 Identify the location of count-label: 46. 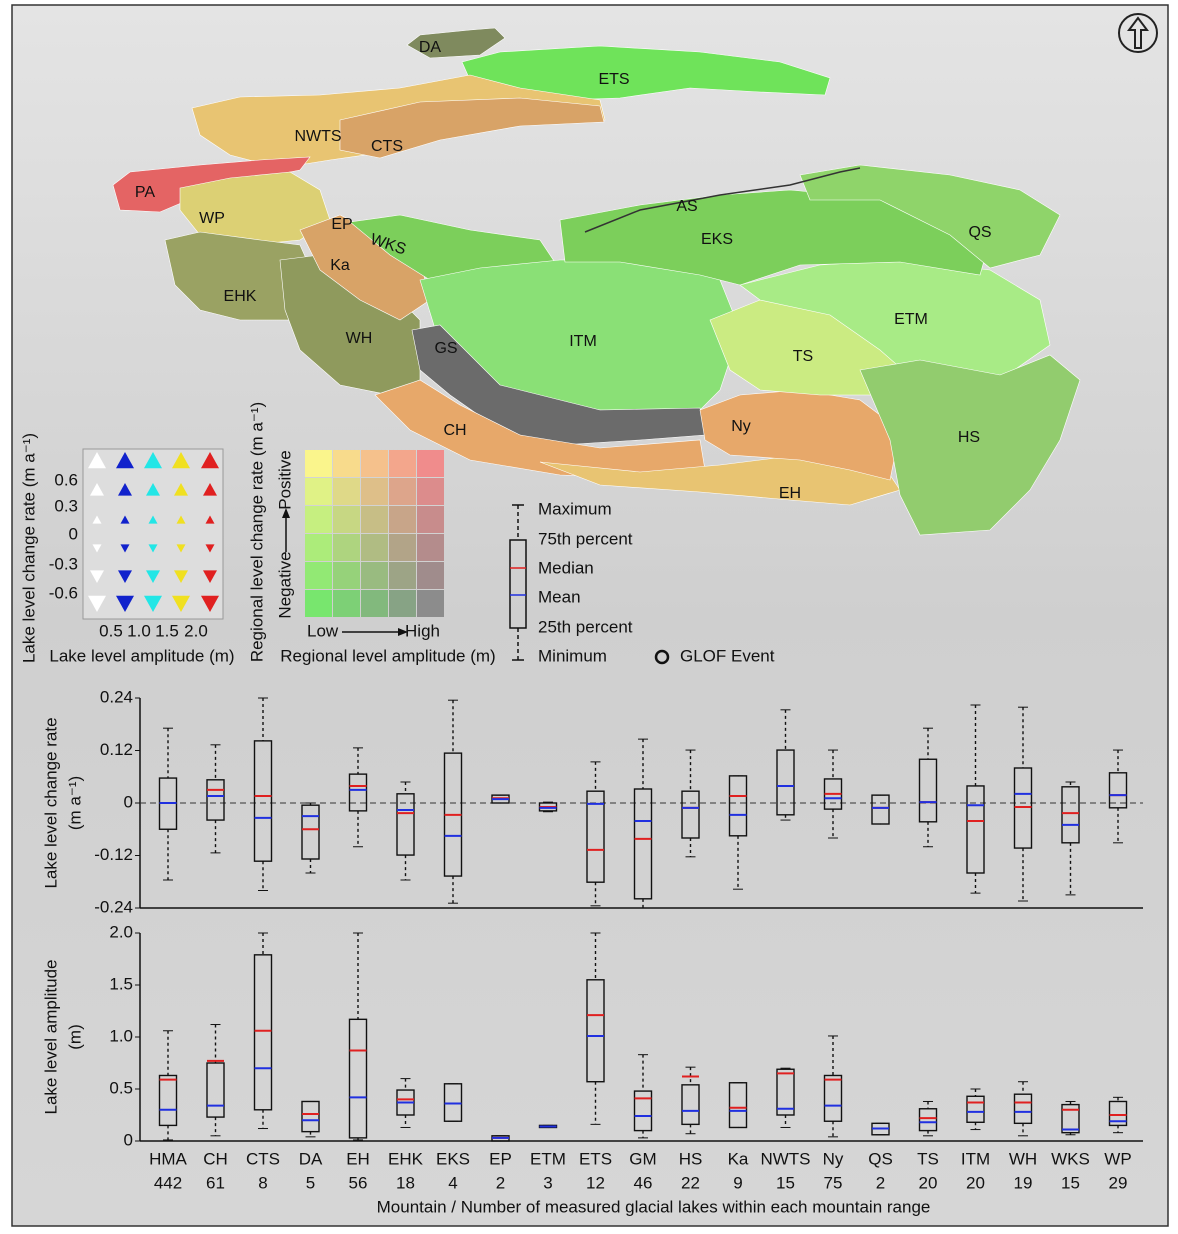
(643, 1182).